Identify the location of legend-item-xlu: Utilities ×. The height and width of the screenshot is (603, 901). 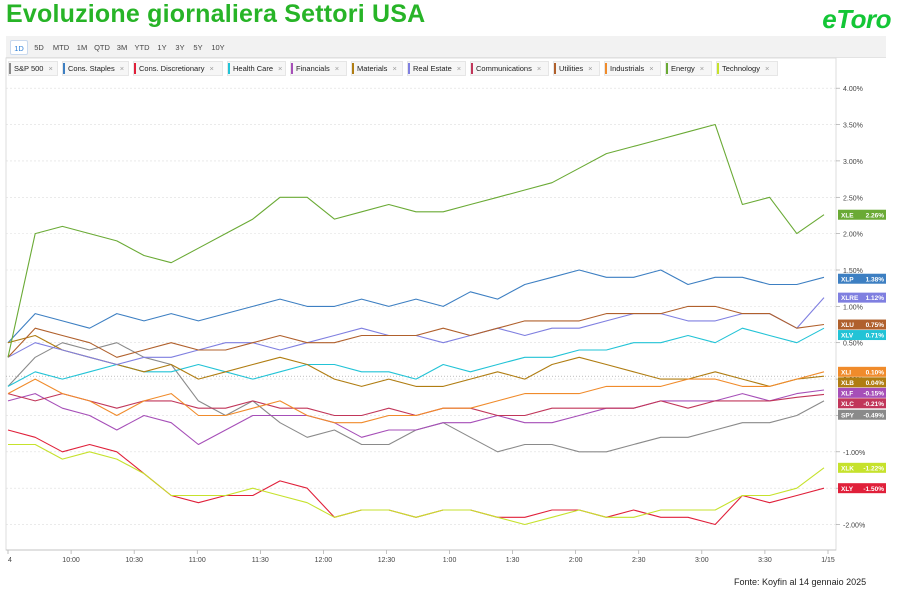
(576, 68).